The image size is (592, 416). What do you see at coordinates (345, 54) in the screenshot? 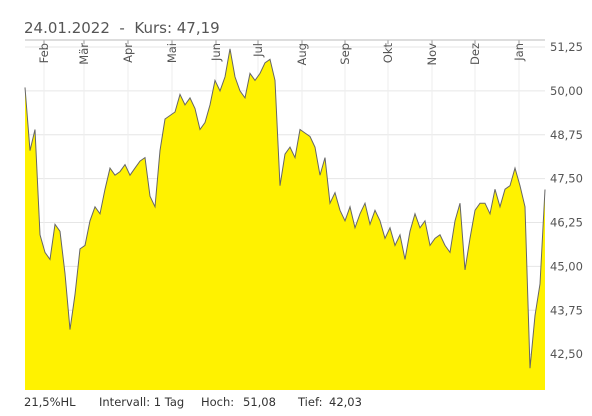
I see `x-tick-label: Sep` at bounding box center [345, 54].